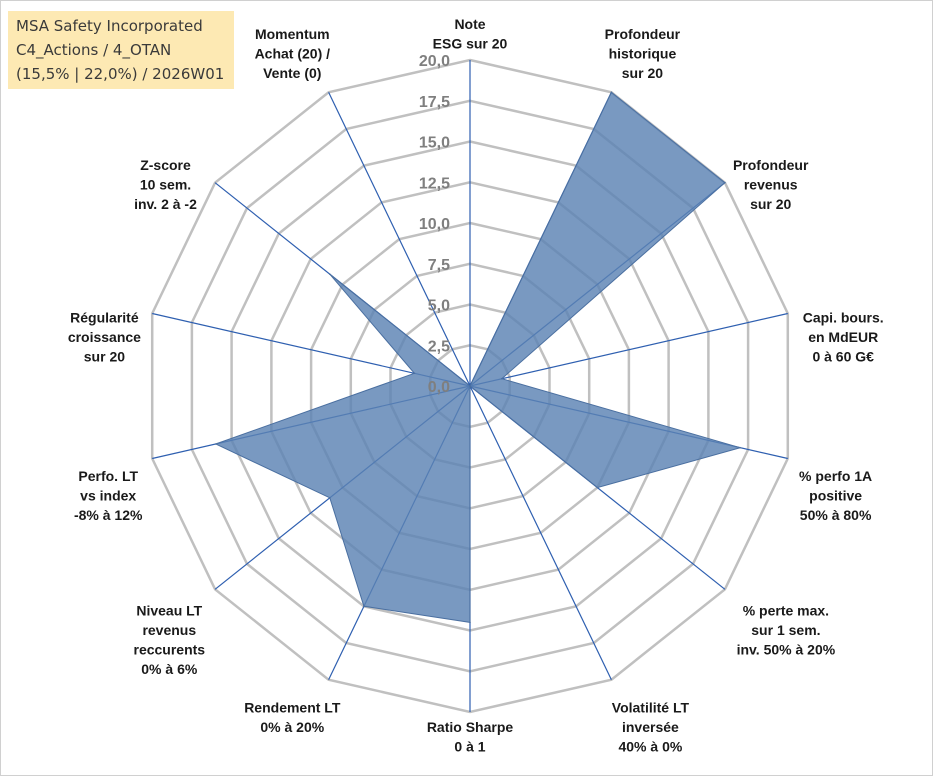  I want to click on axis-label-line: Vente (0), so click(292, 73).